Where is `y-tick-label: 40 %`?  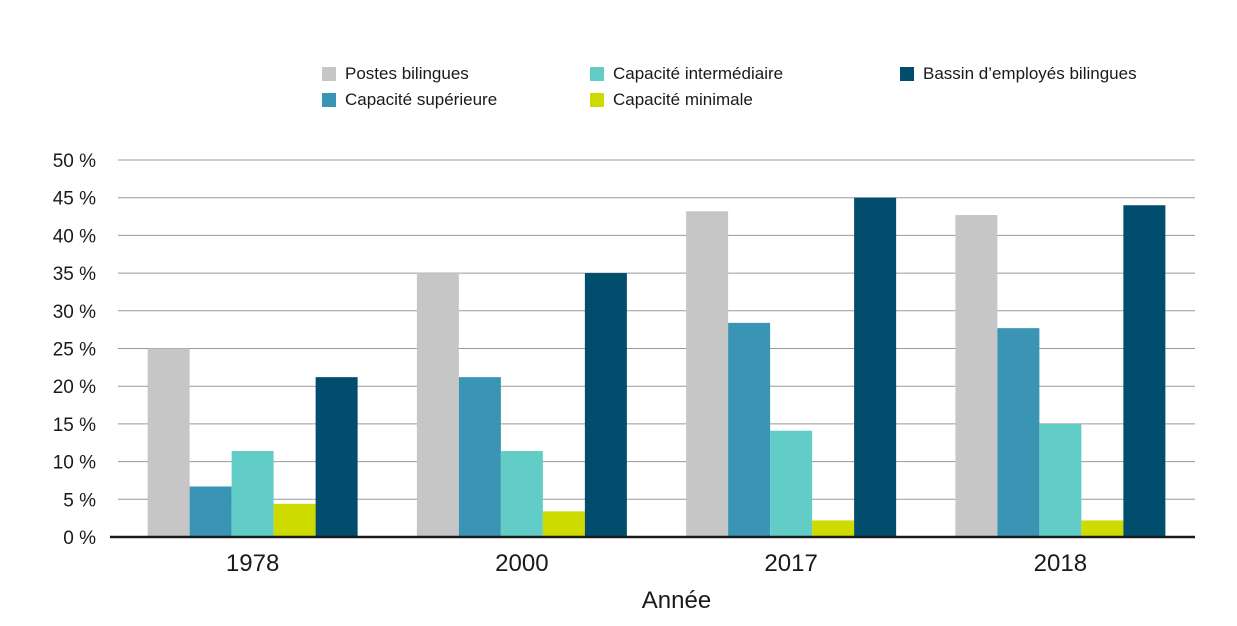
y-tick-label: 40 % is located at coordinates (74, 236).